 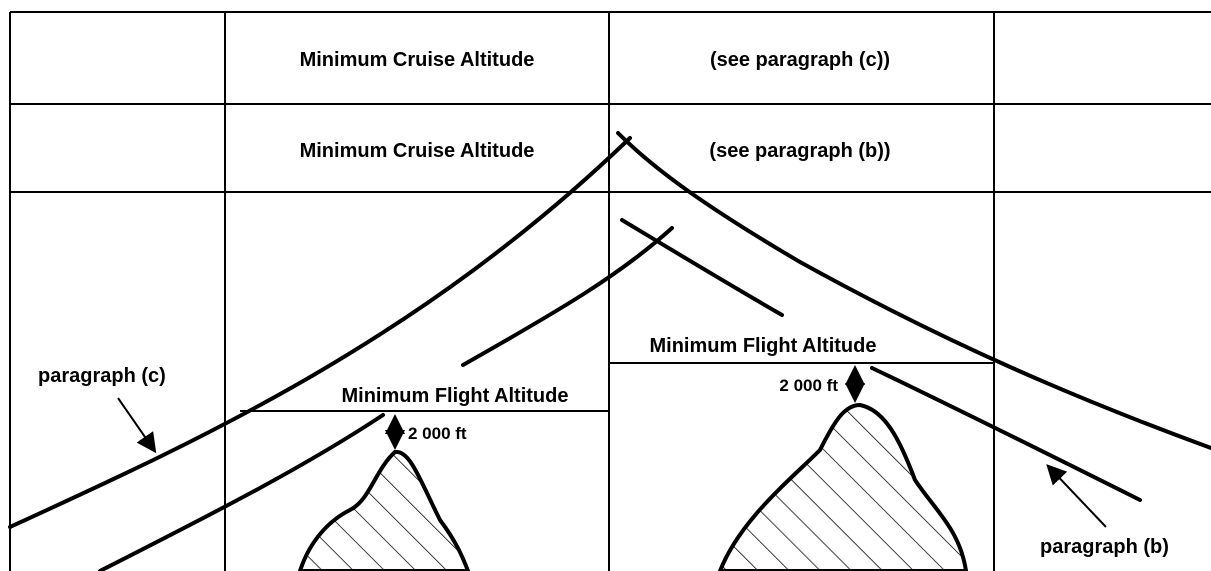 What do you see at coordinates (800, 60) in the screenshot?
I see `row-note: (see paragraph (c))` at bounding box center [800, 60].